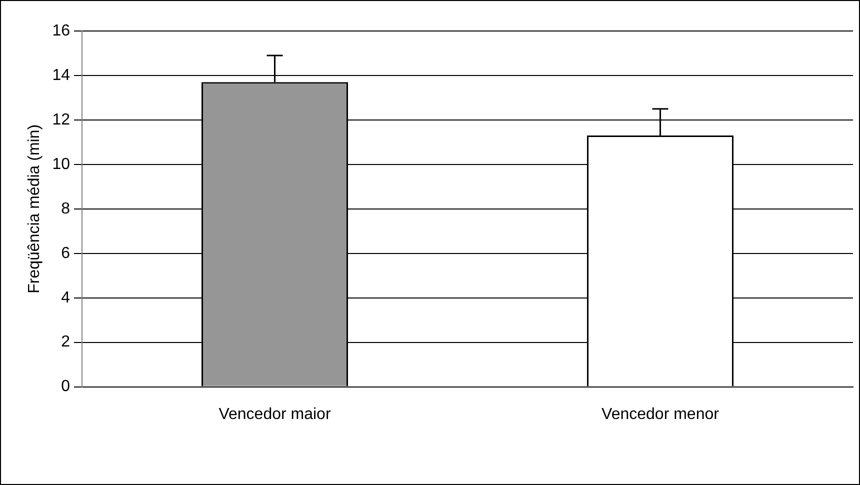 The image size is (860, 485). I want to click on y-tick-label: 6, so click(65, 253).